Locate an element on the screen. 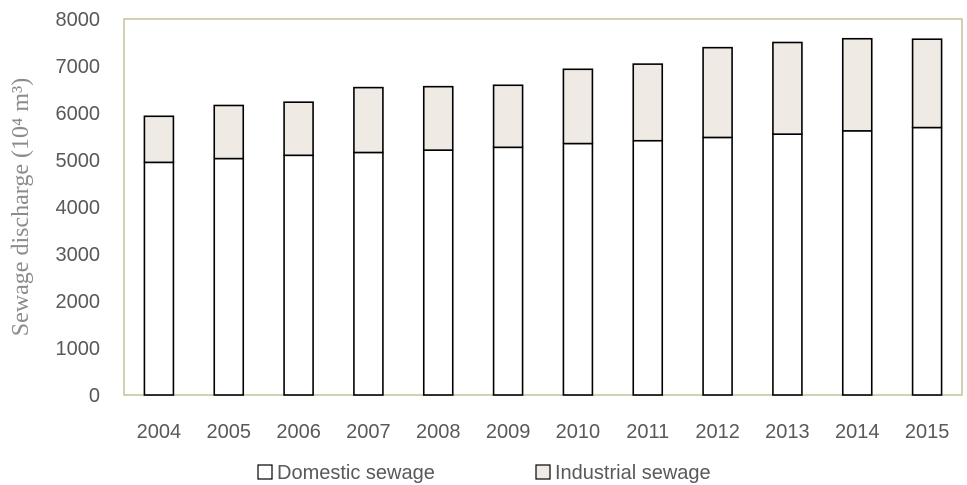 Image resolution: width=967 pixels, height=485 pixels. x-tick-label: 2010 is located at coordinates (578, 432).